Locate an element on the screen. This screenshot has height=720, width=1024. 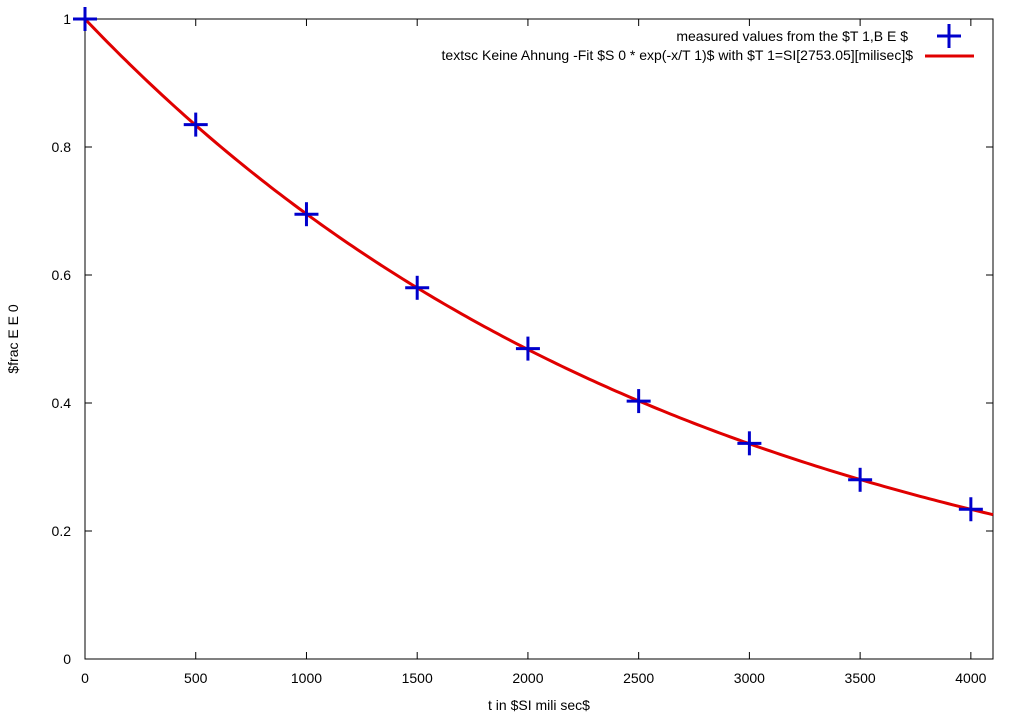
x-axis-label: t in $SI mili sec$ is located at coordinates (539, 705).